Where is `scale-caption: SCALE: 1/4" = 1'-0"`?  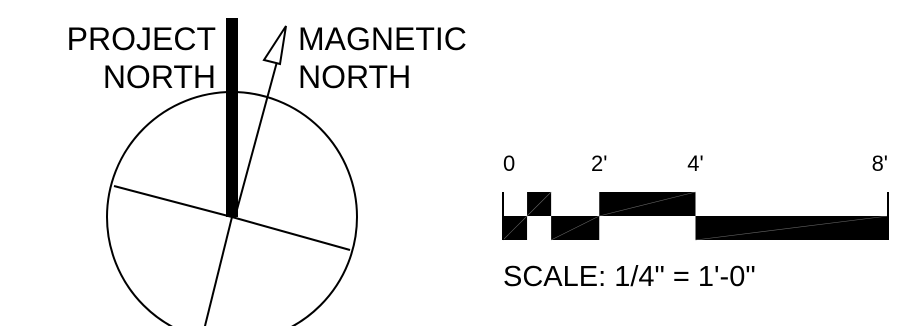 scale-caption: SCALE: 1/4" = 1'-0" is located at coordinates (629, 277).